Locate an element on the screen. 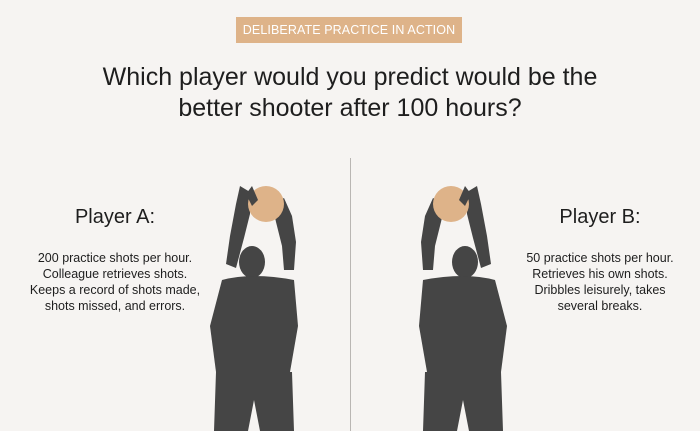 The height and width of the screenshot is (431, 700). player-b-title: Player B: is located at coordinates (600, 217).